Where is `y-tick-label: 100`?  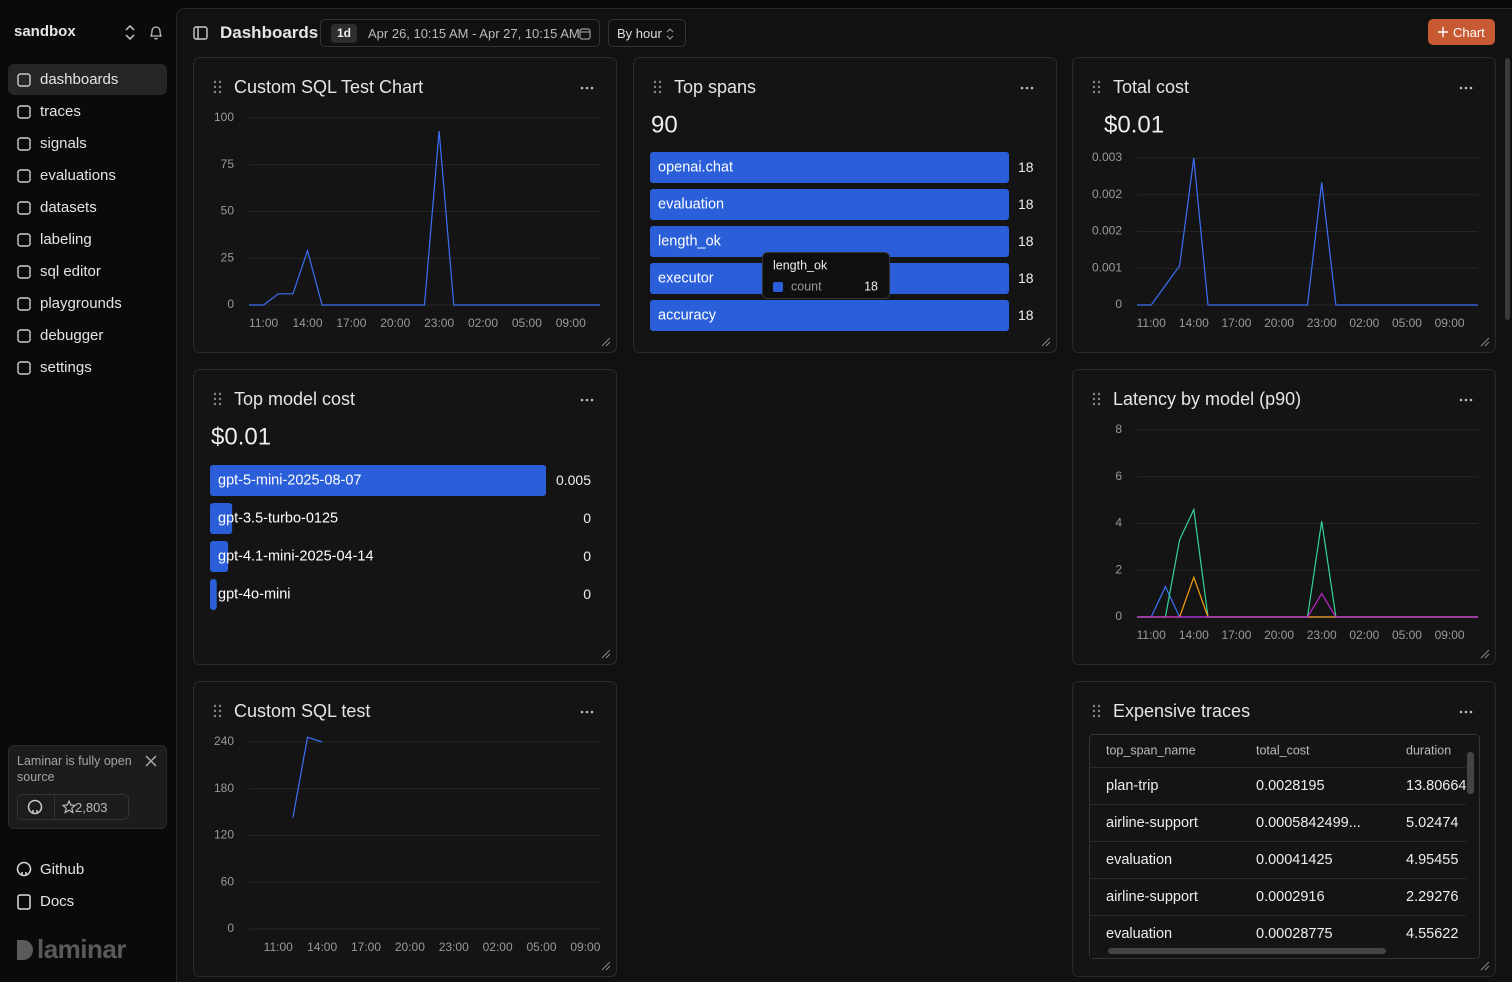
y-tick-label: 100 is located at coordinates (224, 117).